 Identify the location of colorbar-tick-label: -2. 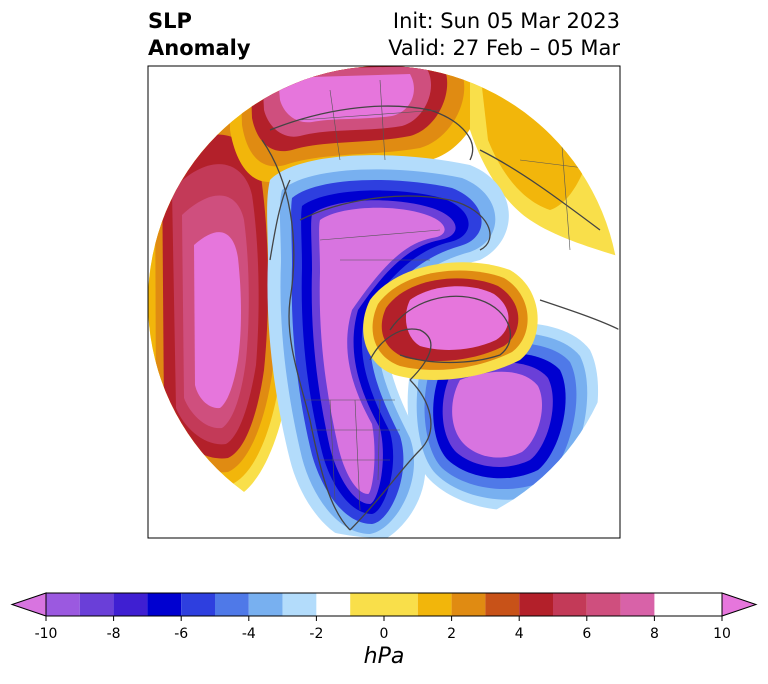
(316, 634).